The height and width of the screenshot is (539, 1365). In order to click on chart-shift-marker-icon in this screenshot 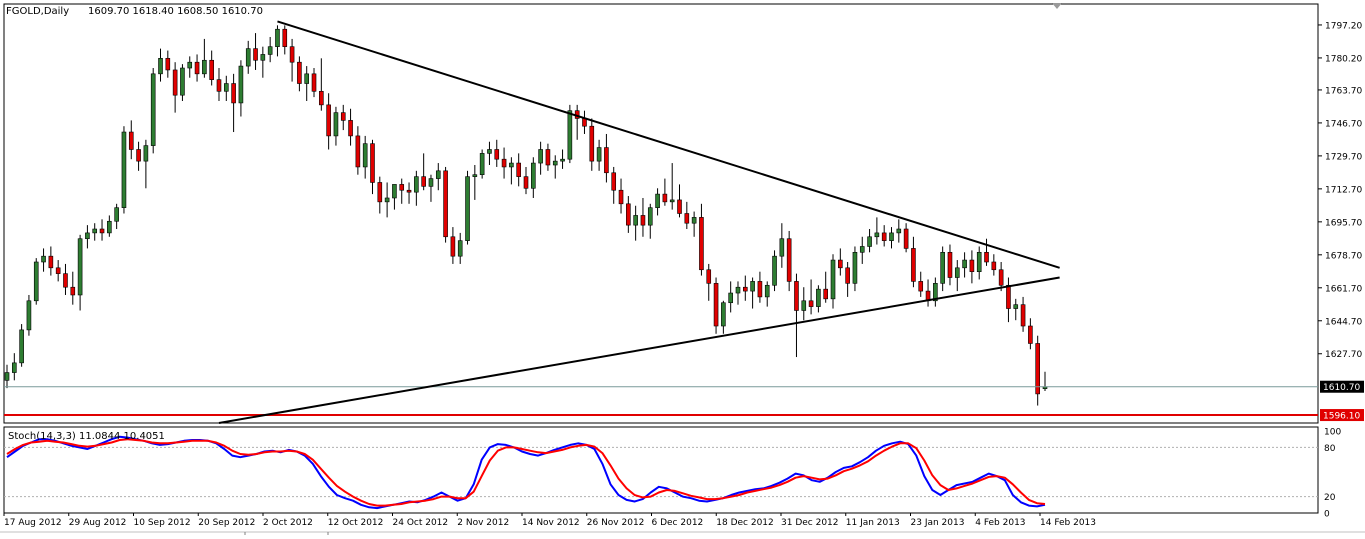, I will do `click(1057, 6)`.